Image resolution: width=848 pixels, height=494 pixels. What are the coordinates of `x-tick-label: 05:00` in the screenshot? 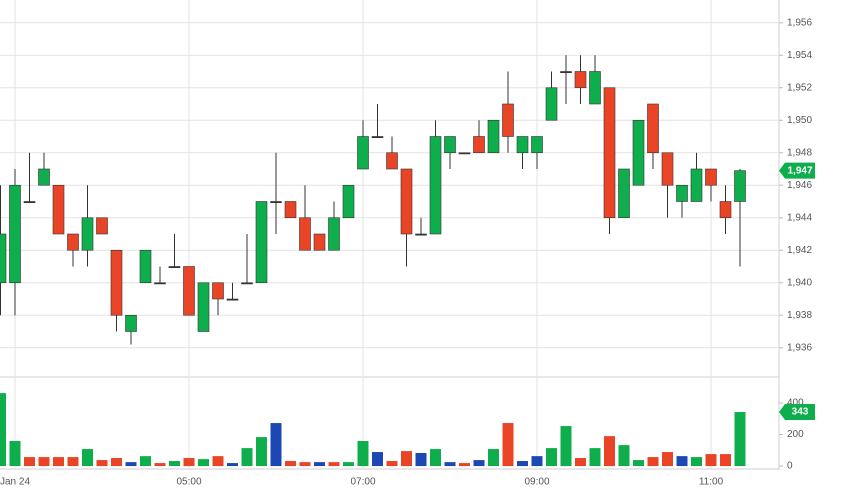 It's located at (188, 482).